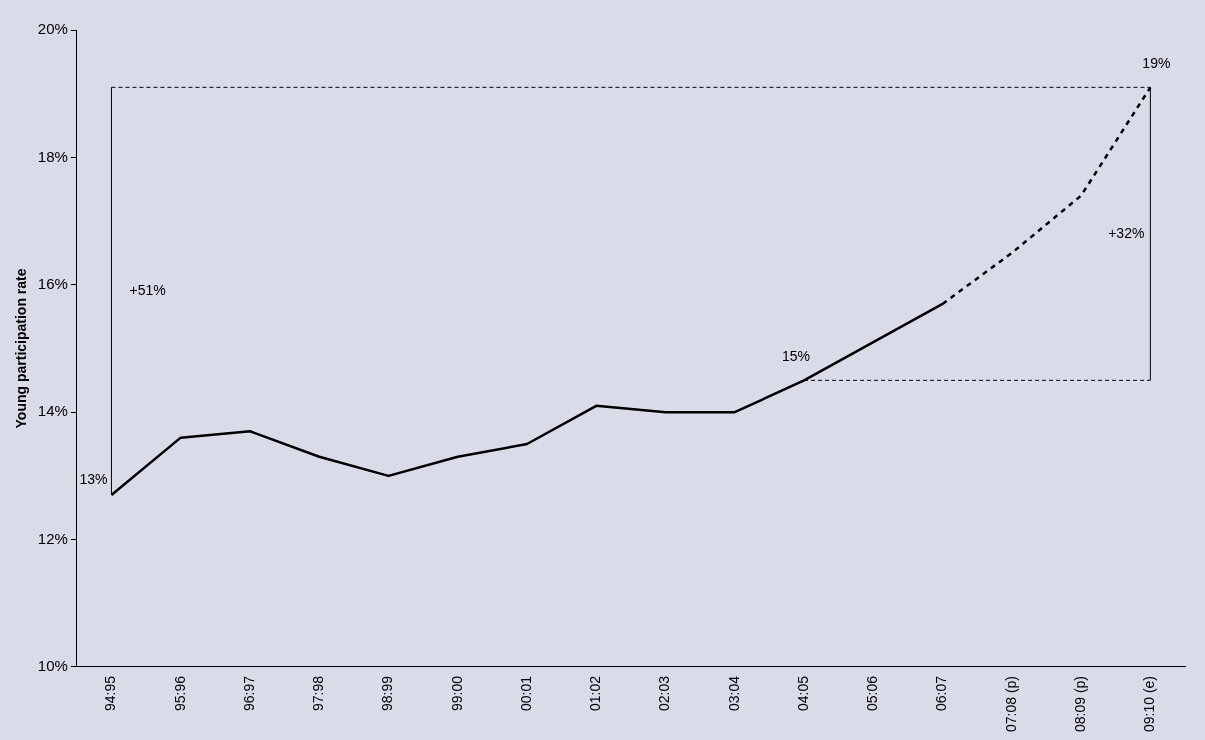  I want to click on x-tick-label: 99:00, so click(456, 693).